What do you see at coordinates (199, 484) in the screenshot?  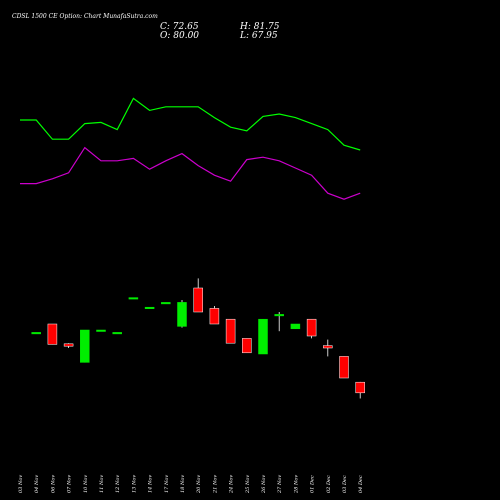 I see `x-tick-label: 20 Nov` at bounding box center [199, 484].